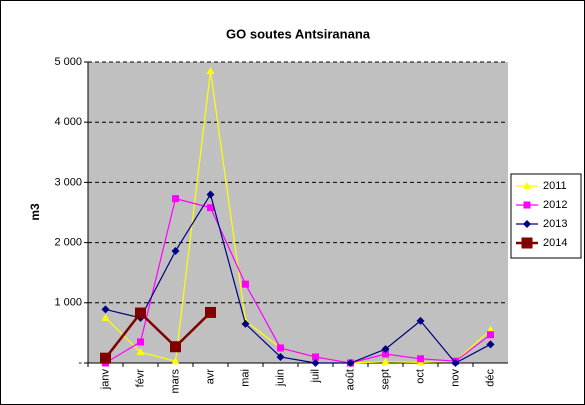 This screenshot has width=585, height=405. What do you see at coordinates (420, 376) in the screenshot?
I see `x-tick-label: oct` at bounding box center [420, 376].